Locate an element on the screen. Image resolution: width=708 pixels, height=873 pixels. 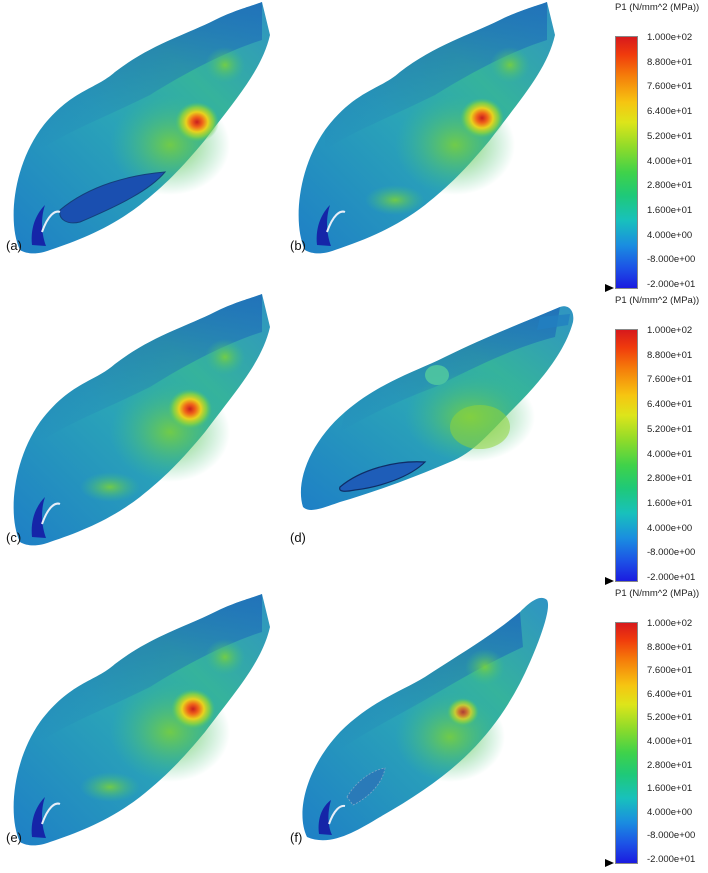
panel-d: (d) is located at coordinates (440, 424).